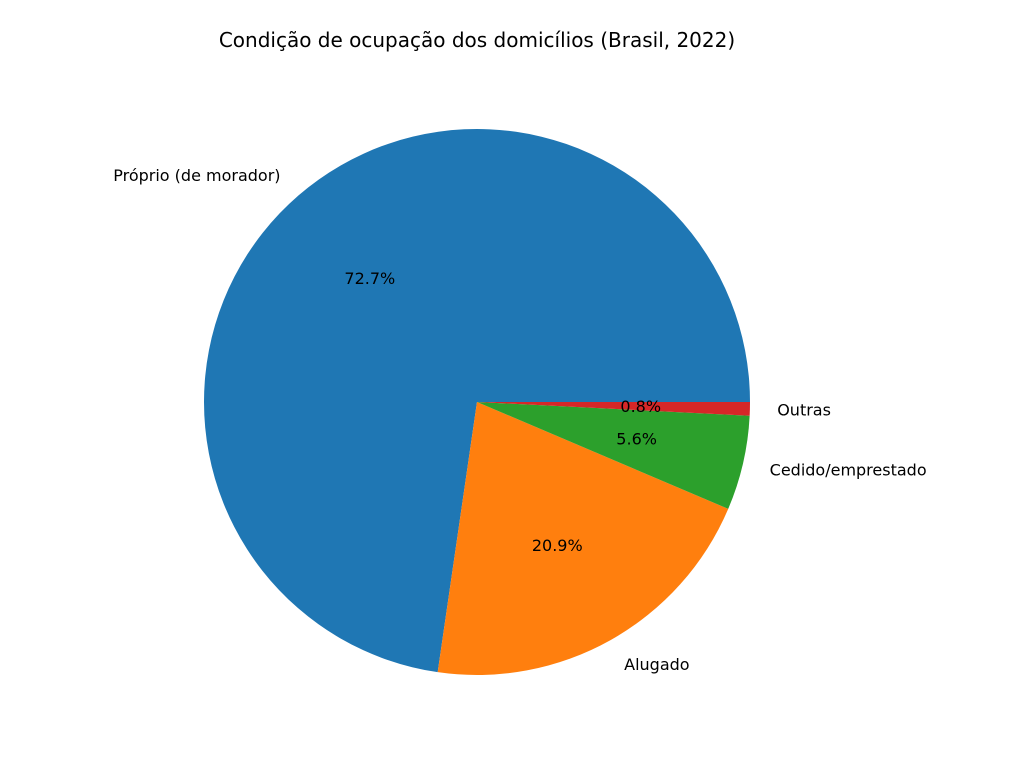 The image size is (1024, 768). What do you see at coordinates (613, 409) in the screenshot?
I see `pie-slice-outras` at bounding box center [613, 409].